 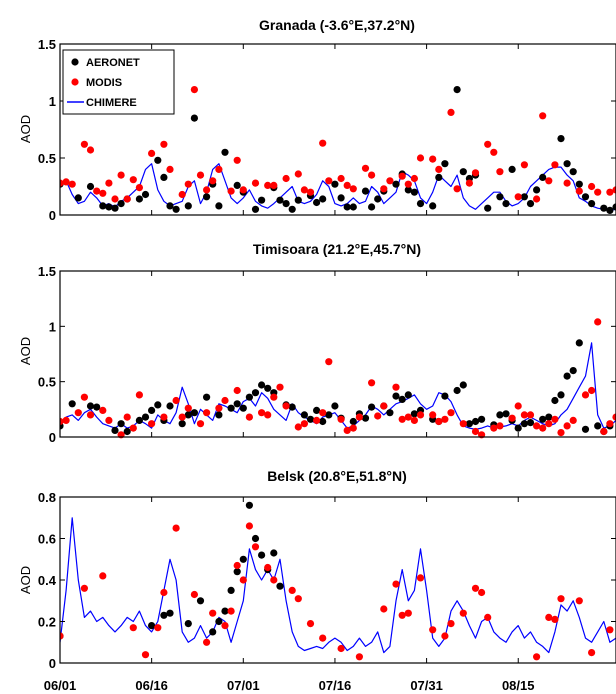 What do you see at coordinates (518, 685) in the screenshot?
I see `belsk-xtick-label: 08/15` at bounding box center [518, 685].